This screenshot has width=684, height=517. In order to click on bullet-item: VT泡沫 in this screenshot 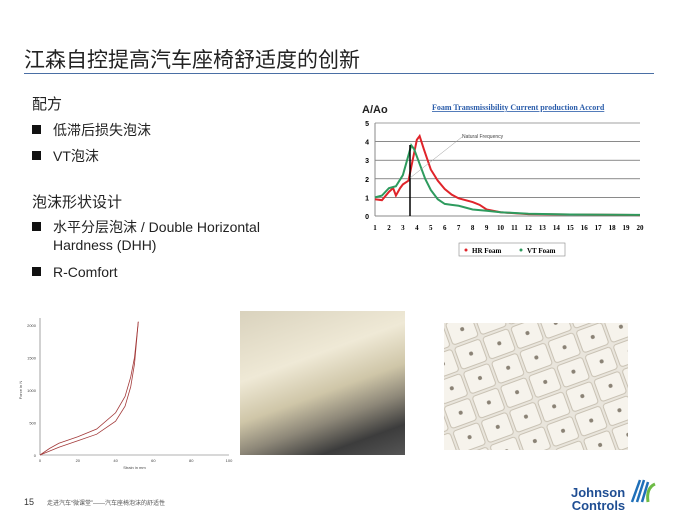, I will do `click(65, 156)`.